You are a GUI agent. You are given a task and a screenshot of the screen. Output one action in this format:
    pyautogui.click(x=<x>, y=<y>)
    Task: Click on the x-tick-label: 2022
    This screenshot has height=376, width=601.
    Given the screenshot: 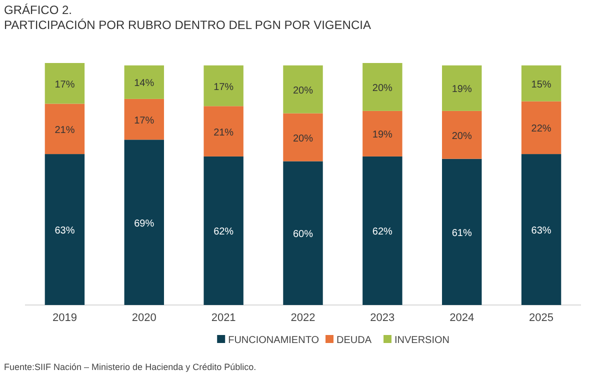 What is the action you would take?
    pyautogui.click(x=303, y=318)
    